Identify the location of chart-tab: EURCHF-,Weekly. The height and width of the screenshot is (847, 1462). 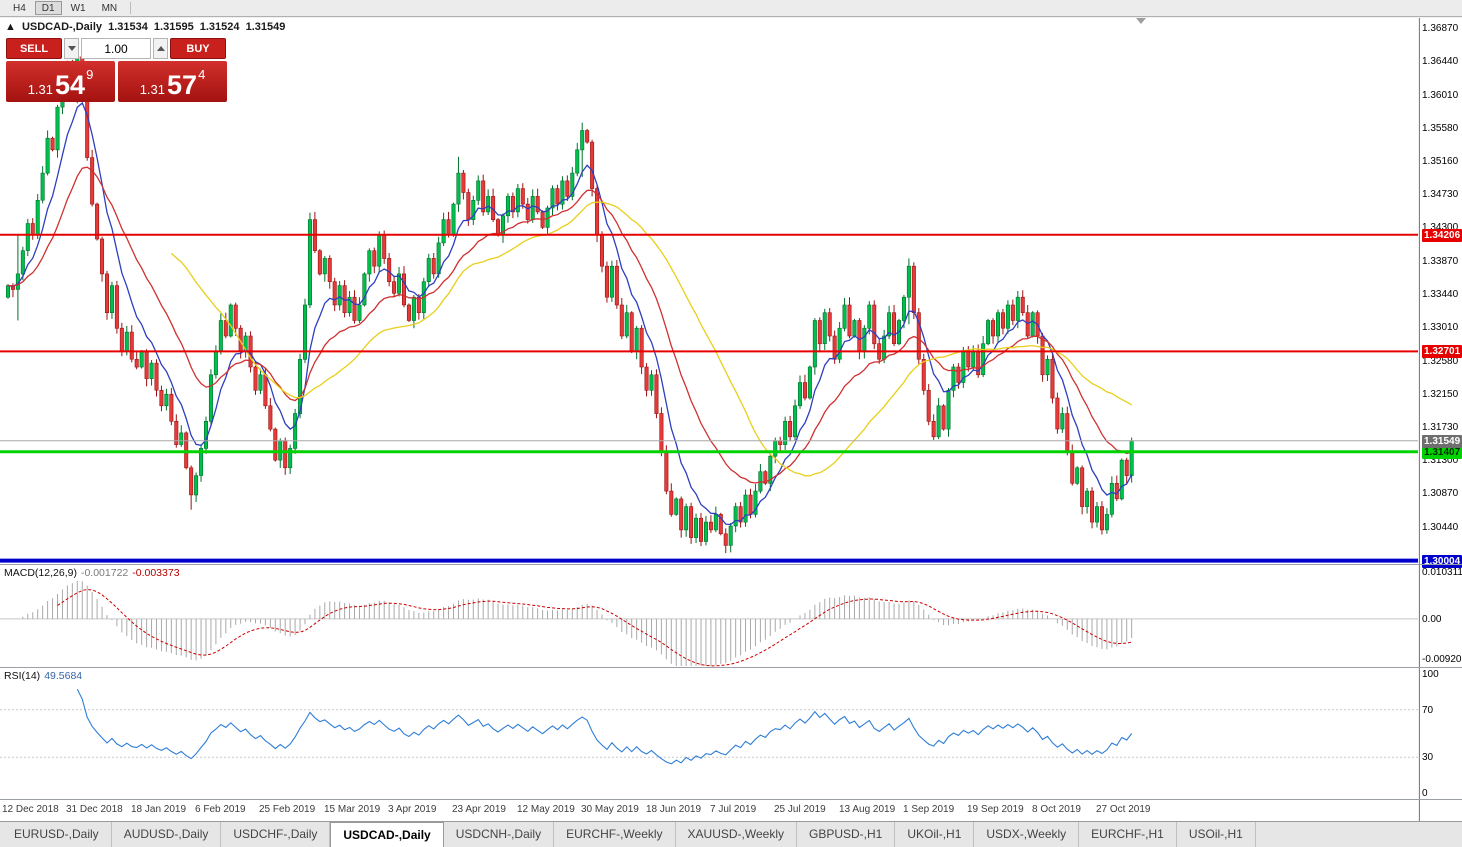
(615, 834).